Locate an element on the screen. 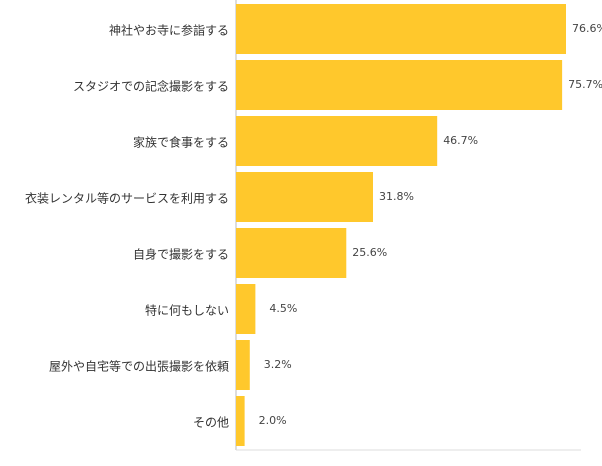  category-label: 屋外や自宅等での出張撮影を依頼 is located at coordinates (139, 366).